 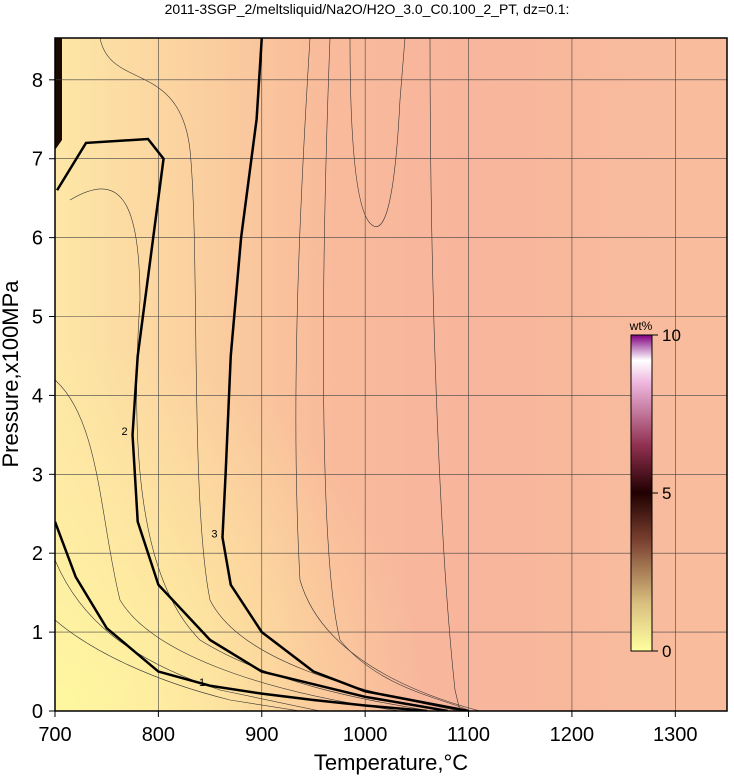 What do you see at coordinates (641, 493) in the screenshot?
I see `colorbar` at bounding box center [641, 493].